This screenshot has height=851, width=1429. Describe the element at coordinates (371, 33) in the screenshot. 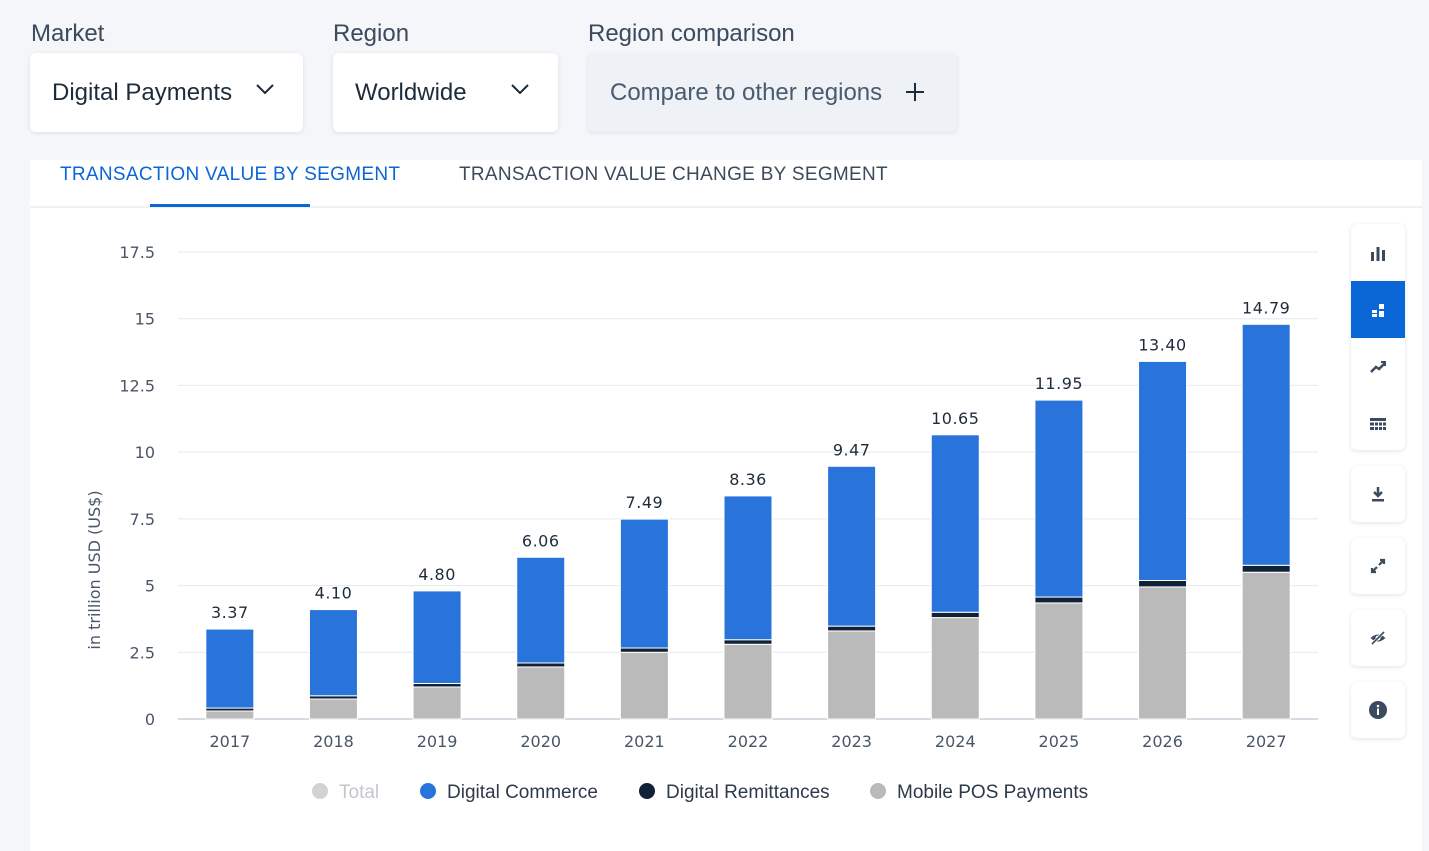

I see `region-label: Region` at that location.